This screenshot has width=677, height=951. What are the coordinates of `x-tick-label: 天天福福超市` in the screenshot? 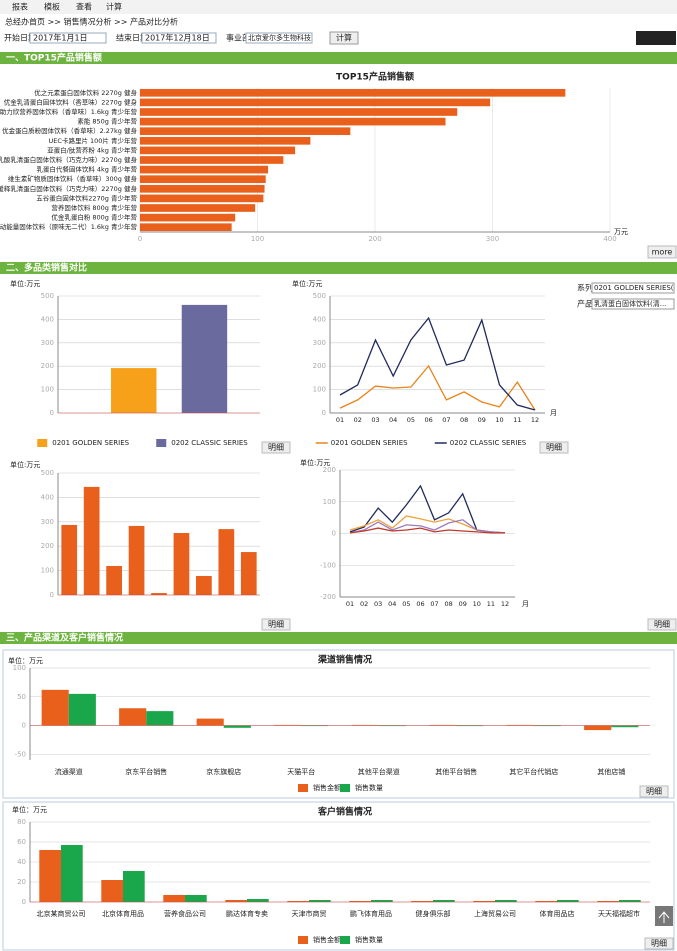 It's located at (619, 913).